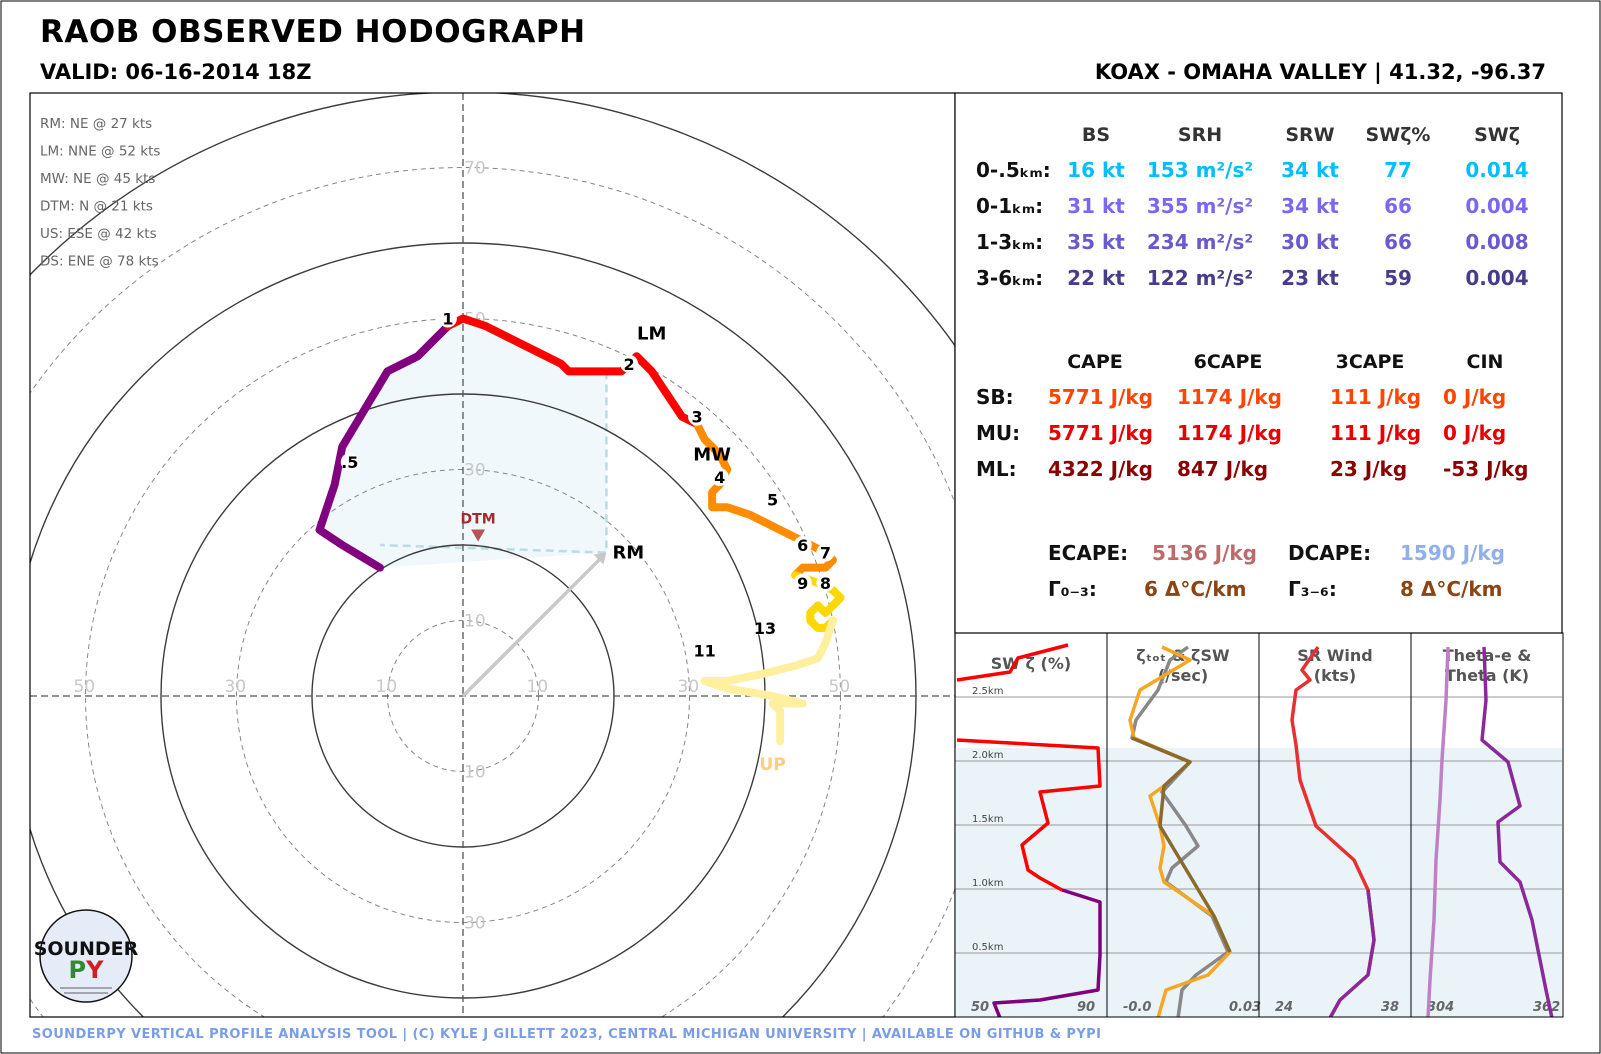 This screenshot has width=1601, height=1054. I want to click on logo-letter-y: Y, so click(94, 970).